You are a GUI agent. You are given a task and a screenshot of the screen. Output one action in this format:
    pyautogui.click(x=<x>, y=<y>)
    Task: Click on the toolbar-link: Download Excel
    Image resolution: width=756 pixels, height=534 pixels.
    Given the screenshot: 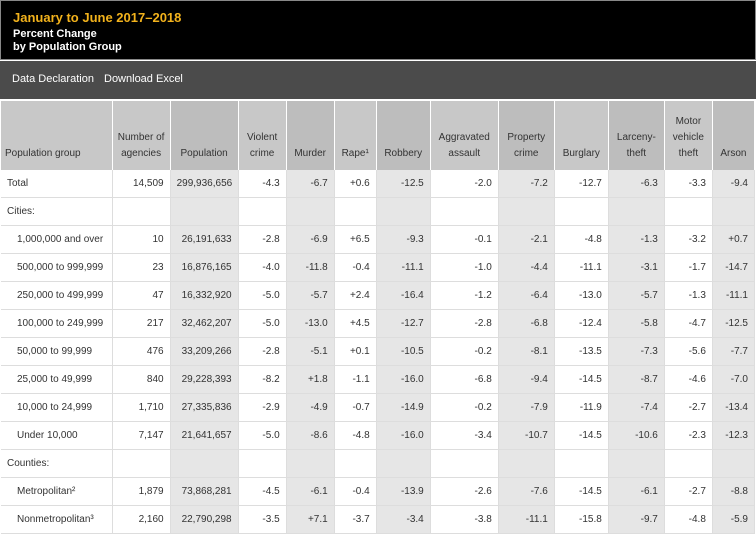 What is the action you would take?
    pyautogui.click(x=143, y=79)
    